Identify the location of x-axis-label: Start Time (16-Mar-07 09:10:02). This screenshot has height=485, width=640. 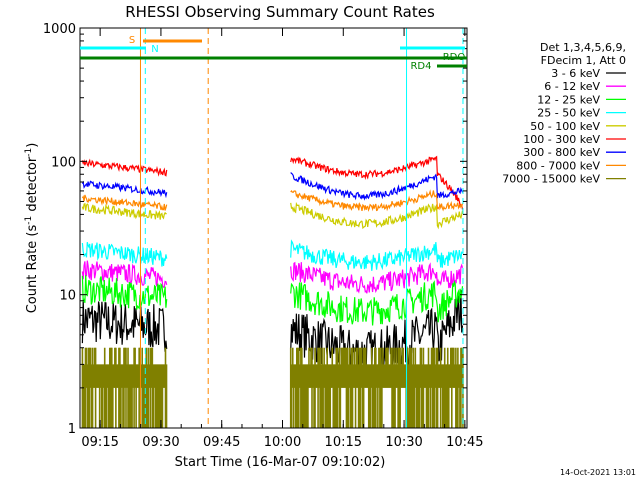
(280, 462).